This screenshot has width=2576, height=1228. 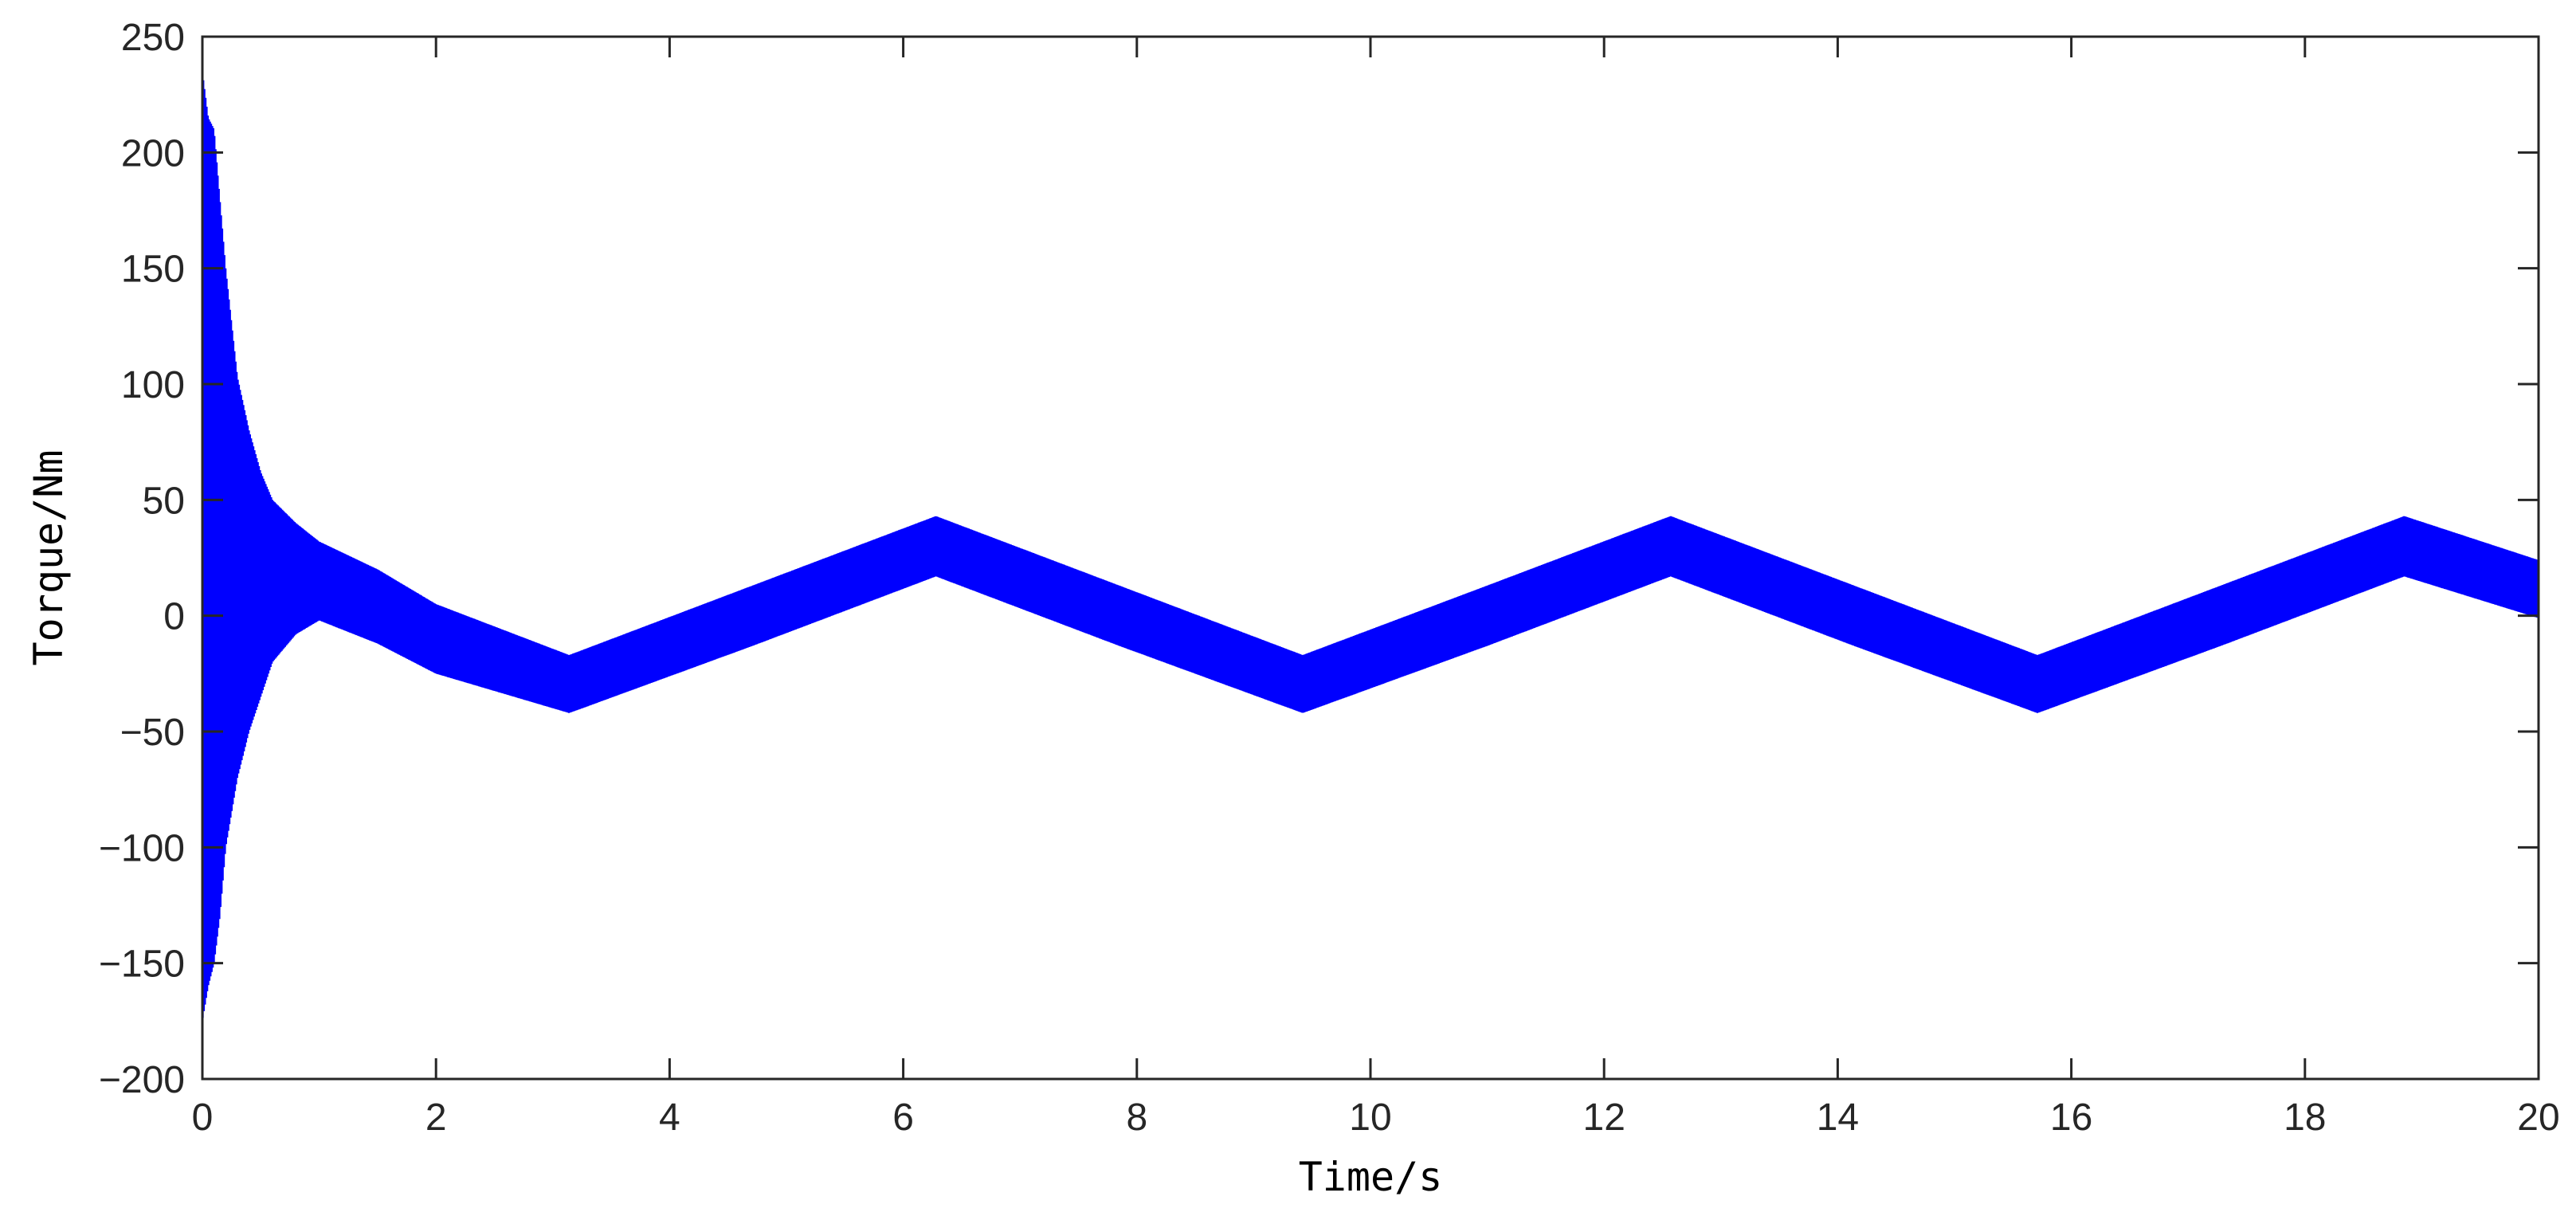 I want to click on x-tick-label: 0, so click(x=203, y=1118).